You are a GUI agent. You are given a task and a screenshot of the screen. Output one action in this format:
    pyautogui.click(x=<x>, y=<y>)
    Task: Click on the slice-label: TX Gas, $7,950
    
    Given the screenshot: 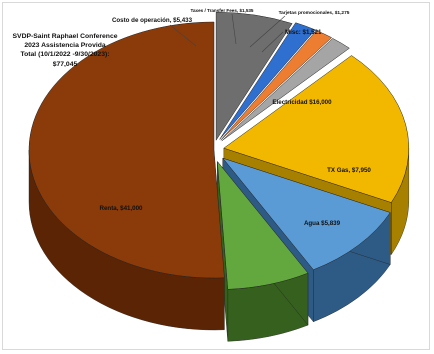 What is the action you would take?
    pyautogui.click(x=349, y=170)
    